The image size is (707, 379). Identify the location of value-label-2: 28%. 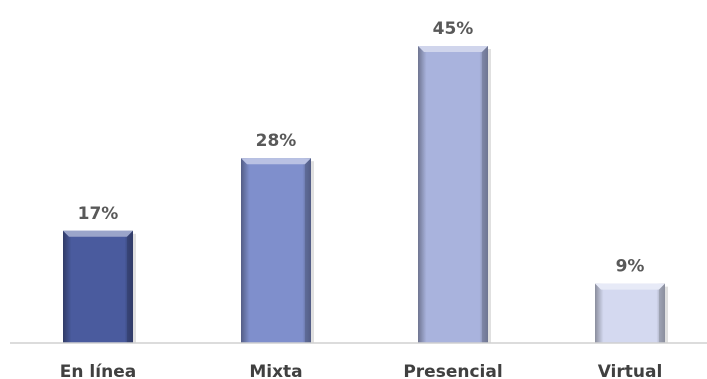
(276, 141).